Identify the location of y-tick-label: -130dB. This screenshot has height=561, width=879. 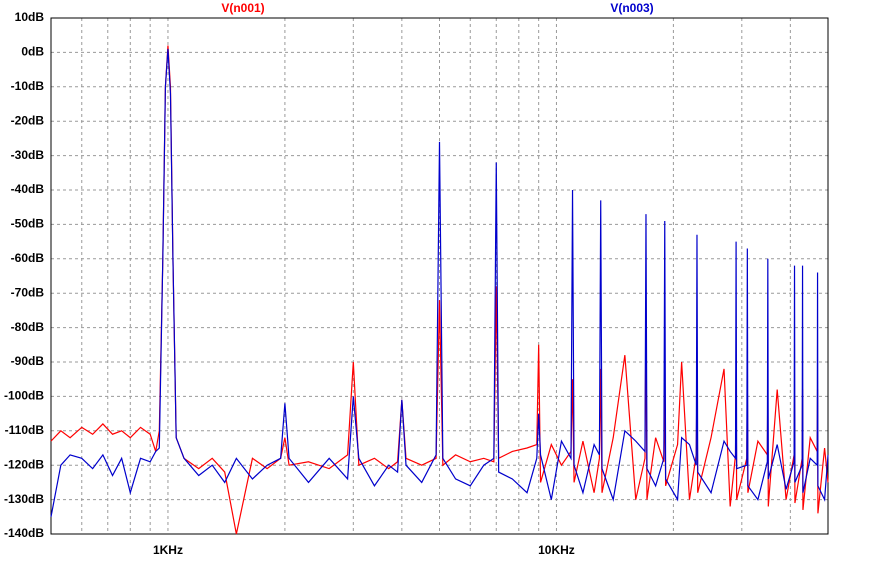
(24, 499).